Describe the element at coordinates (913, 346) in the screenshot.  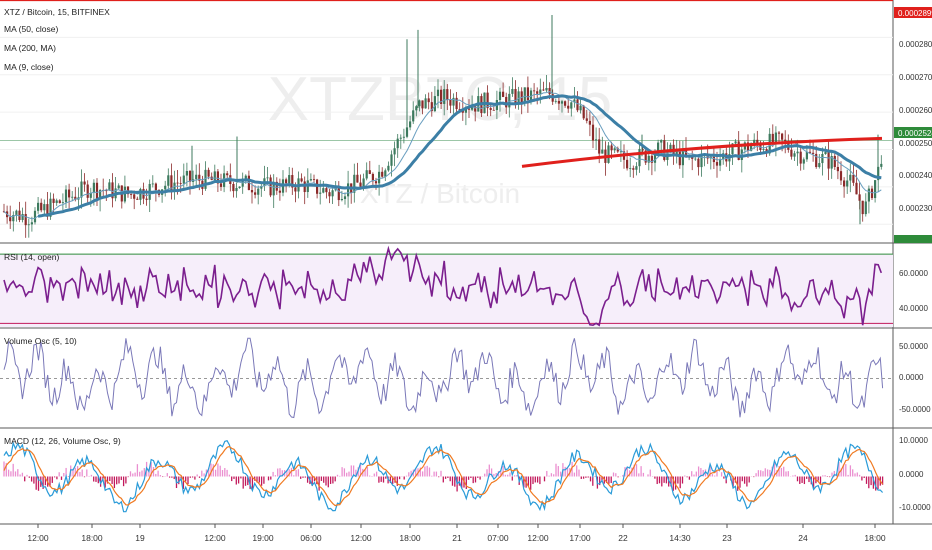
I see `vosc-tick: 50.0000` at that location.